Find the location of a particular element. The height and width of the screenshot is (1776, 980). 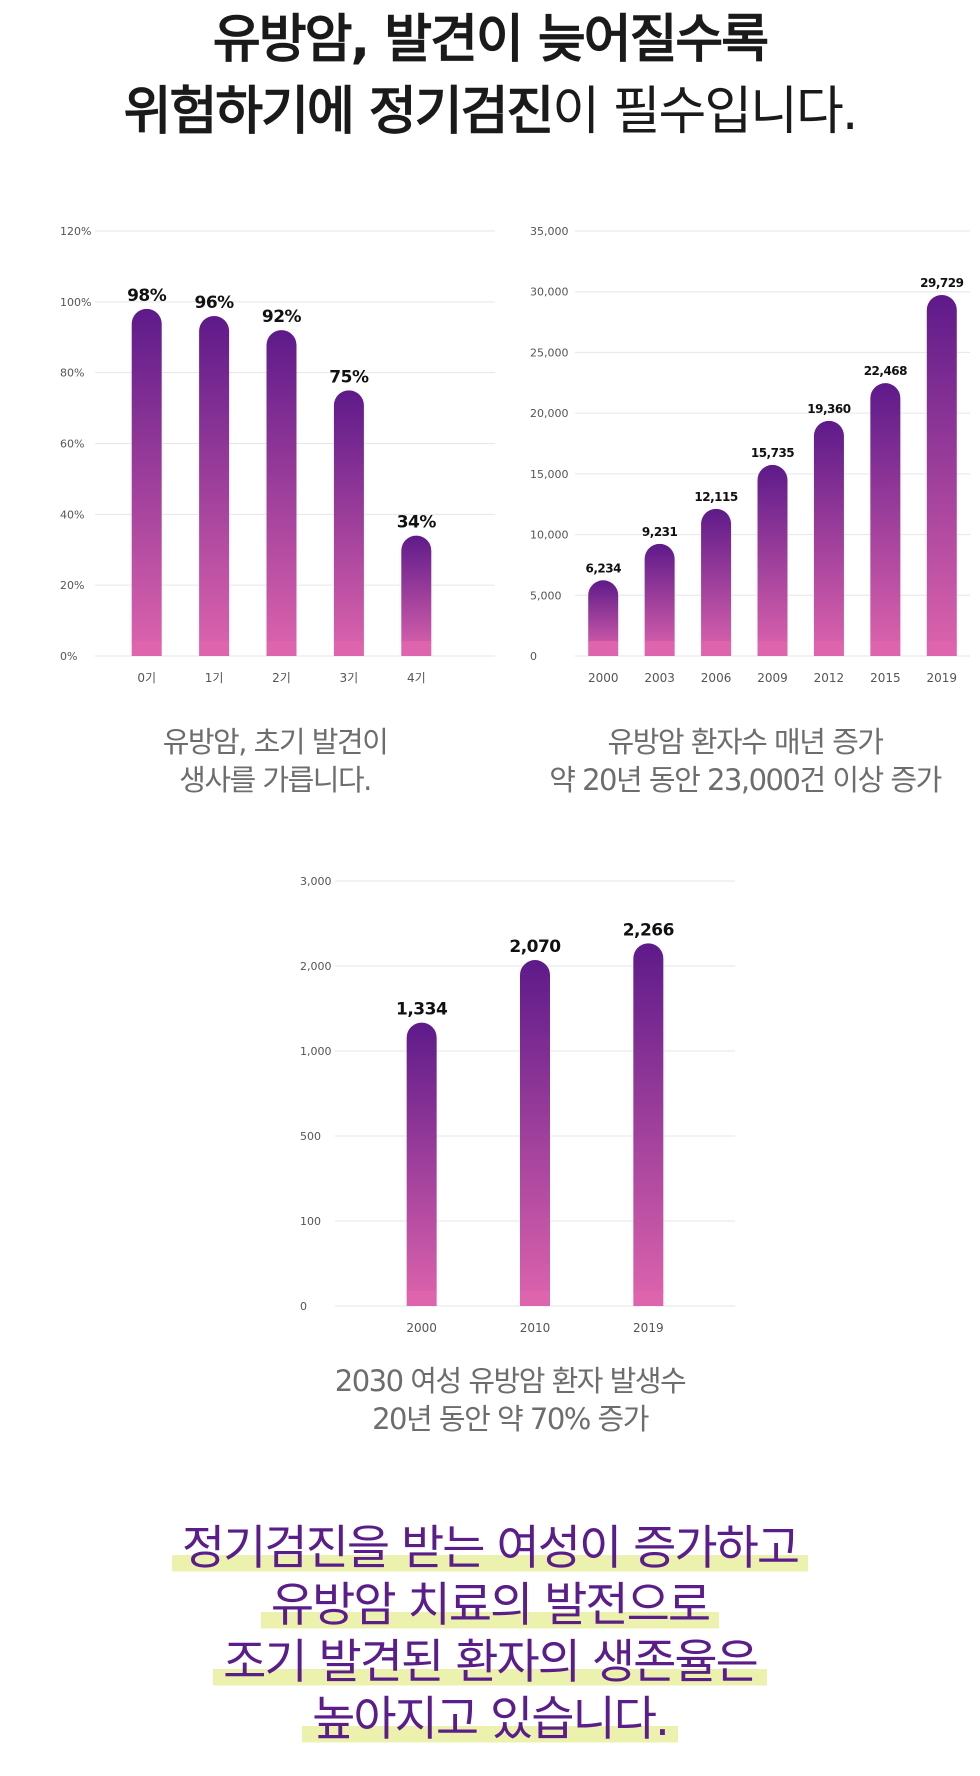

data-label: 92% is located at coordinates (282, 317).